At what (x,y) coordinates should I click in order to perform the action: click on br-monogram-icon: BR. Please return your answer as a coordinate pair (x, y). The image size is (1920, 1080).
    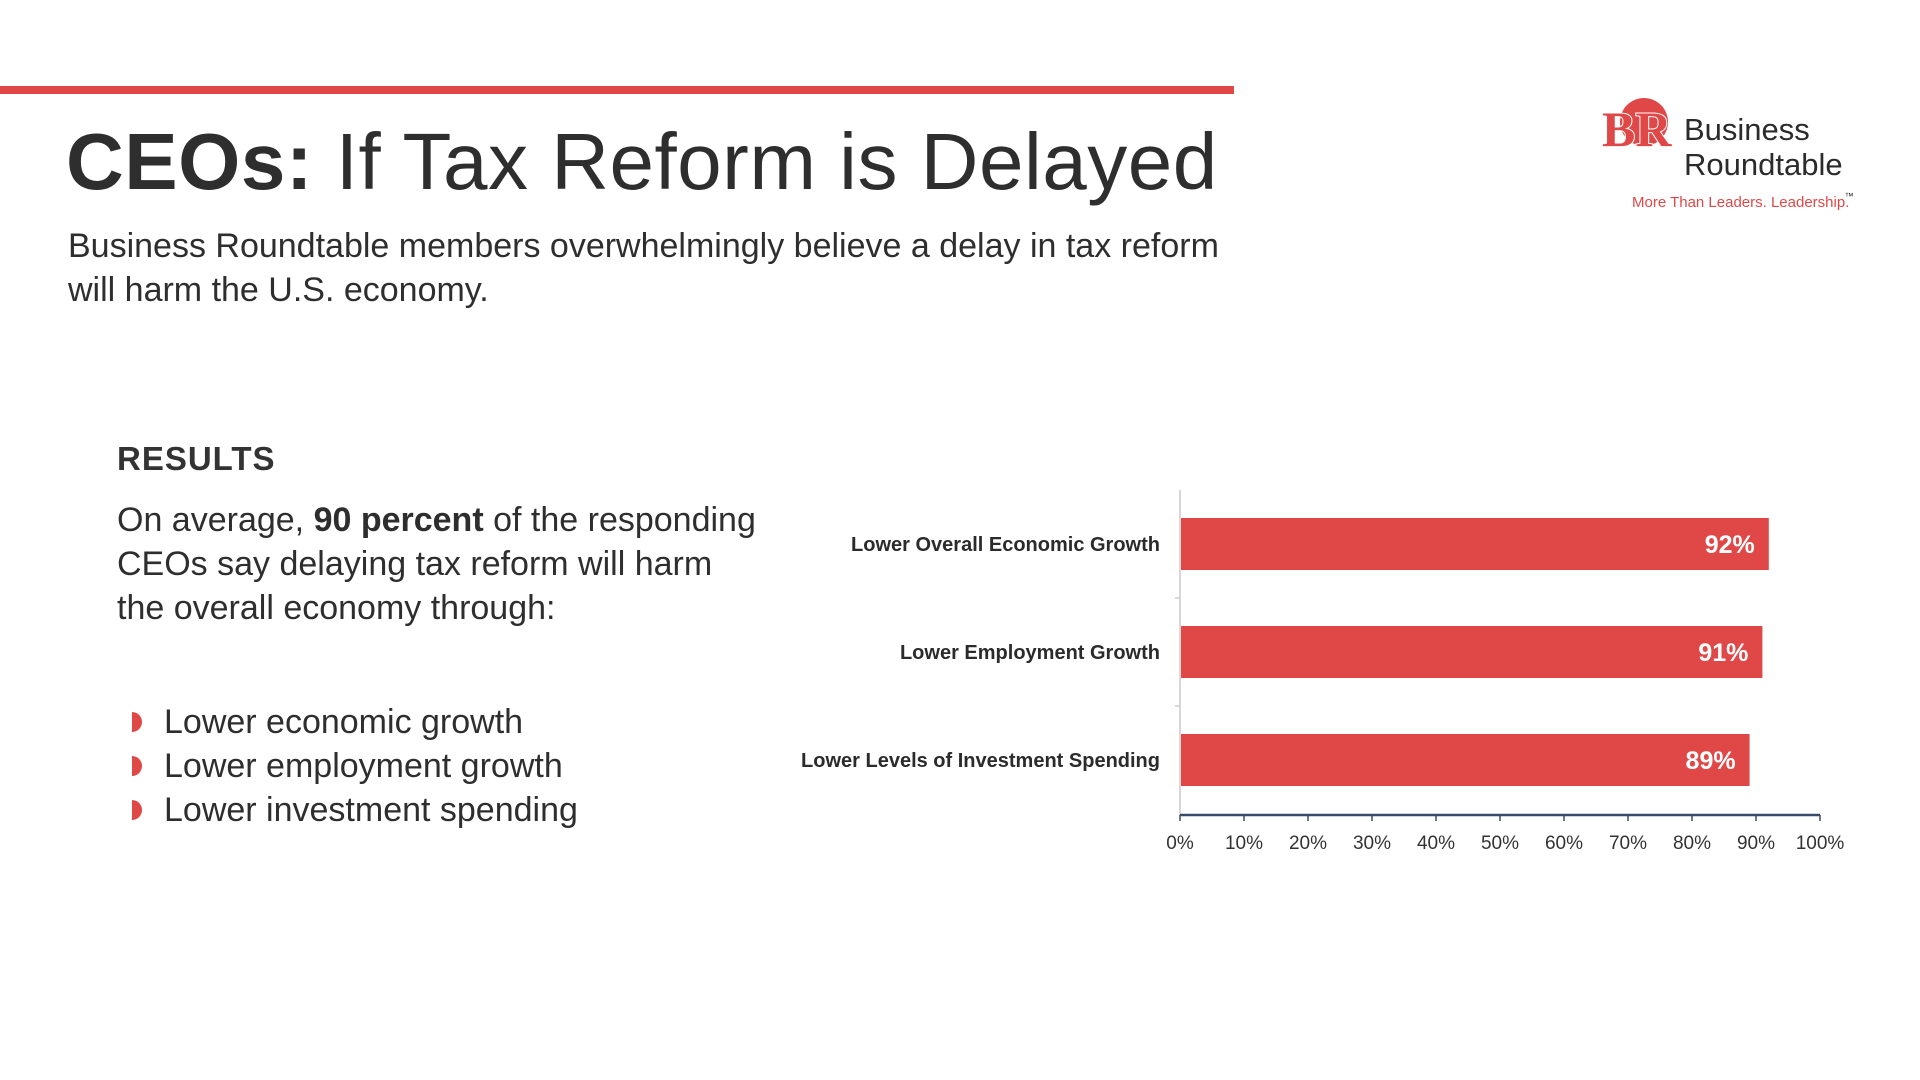
    Looking at the image, I should click on (1636, 128).